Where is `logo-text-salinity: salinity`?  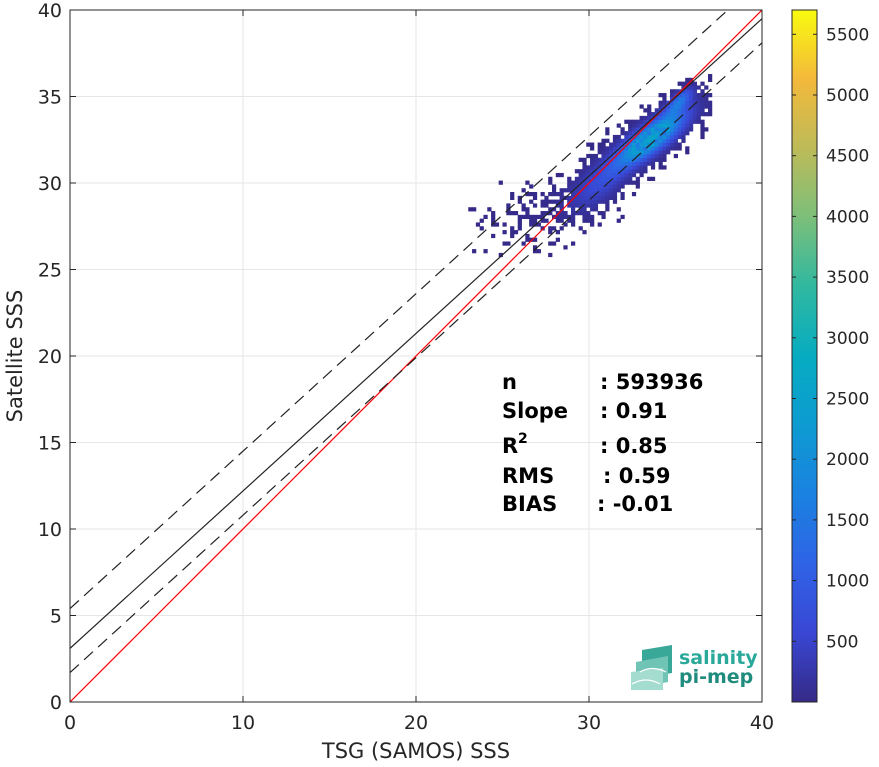
logo-text-salinity: salinity is located at coordinates (718, 658).